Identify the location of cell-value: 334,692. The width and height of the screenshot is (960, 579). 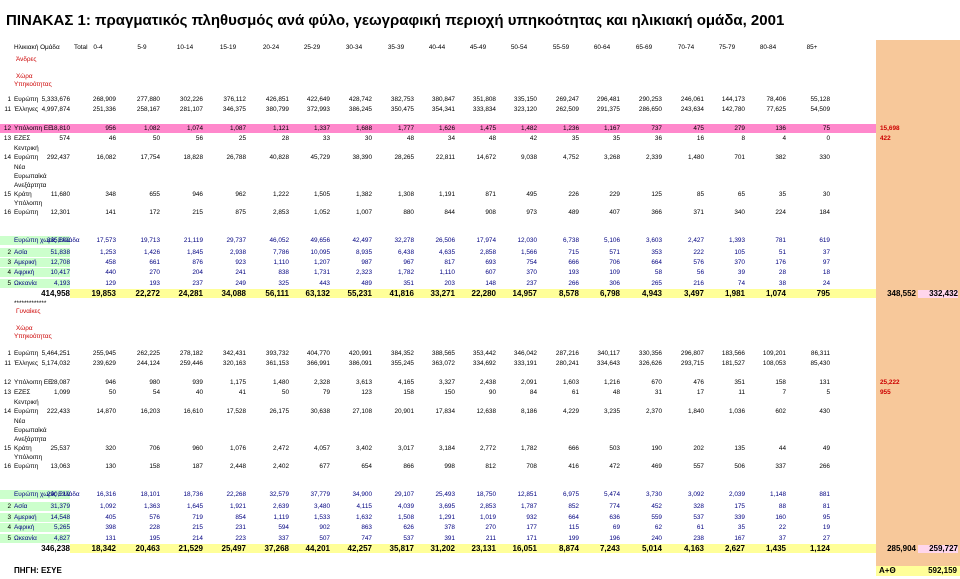
(484, 363).